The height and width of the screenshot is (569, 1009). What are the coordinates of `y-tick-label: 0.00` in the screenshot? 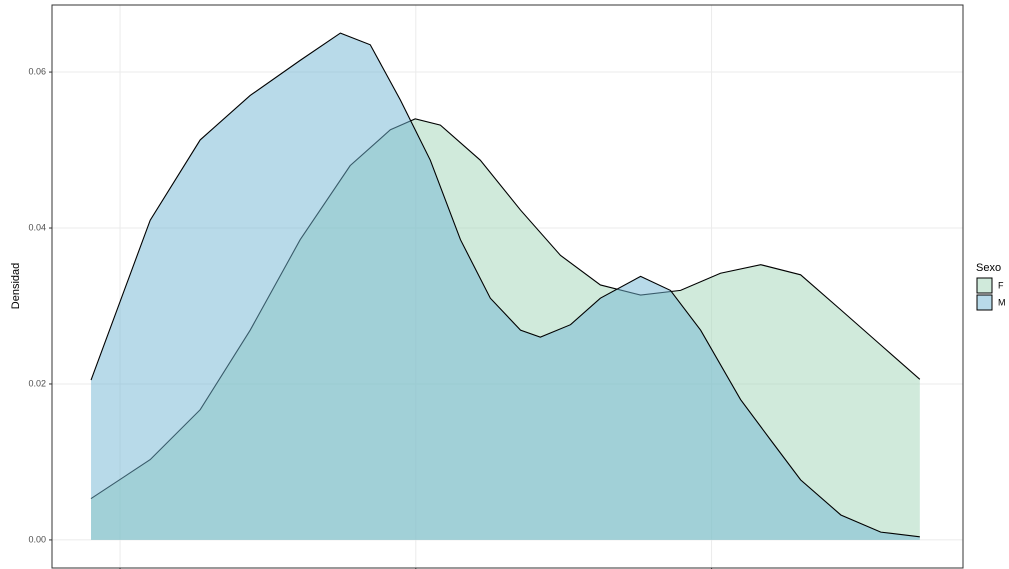 It's located at (37, 539).